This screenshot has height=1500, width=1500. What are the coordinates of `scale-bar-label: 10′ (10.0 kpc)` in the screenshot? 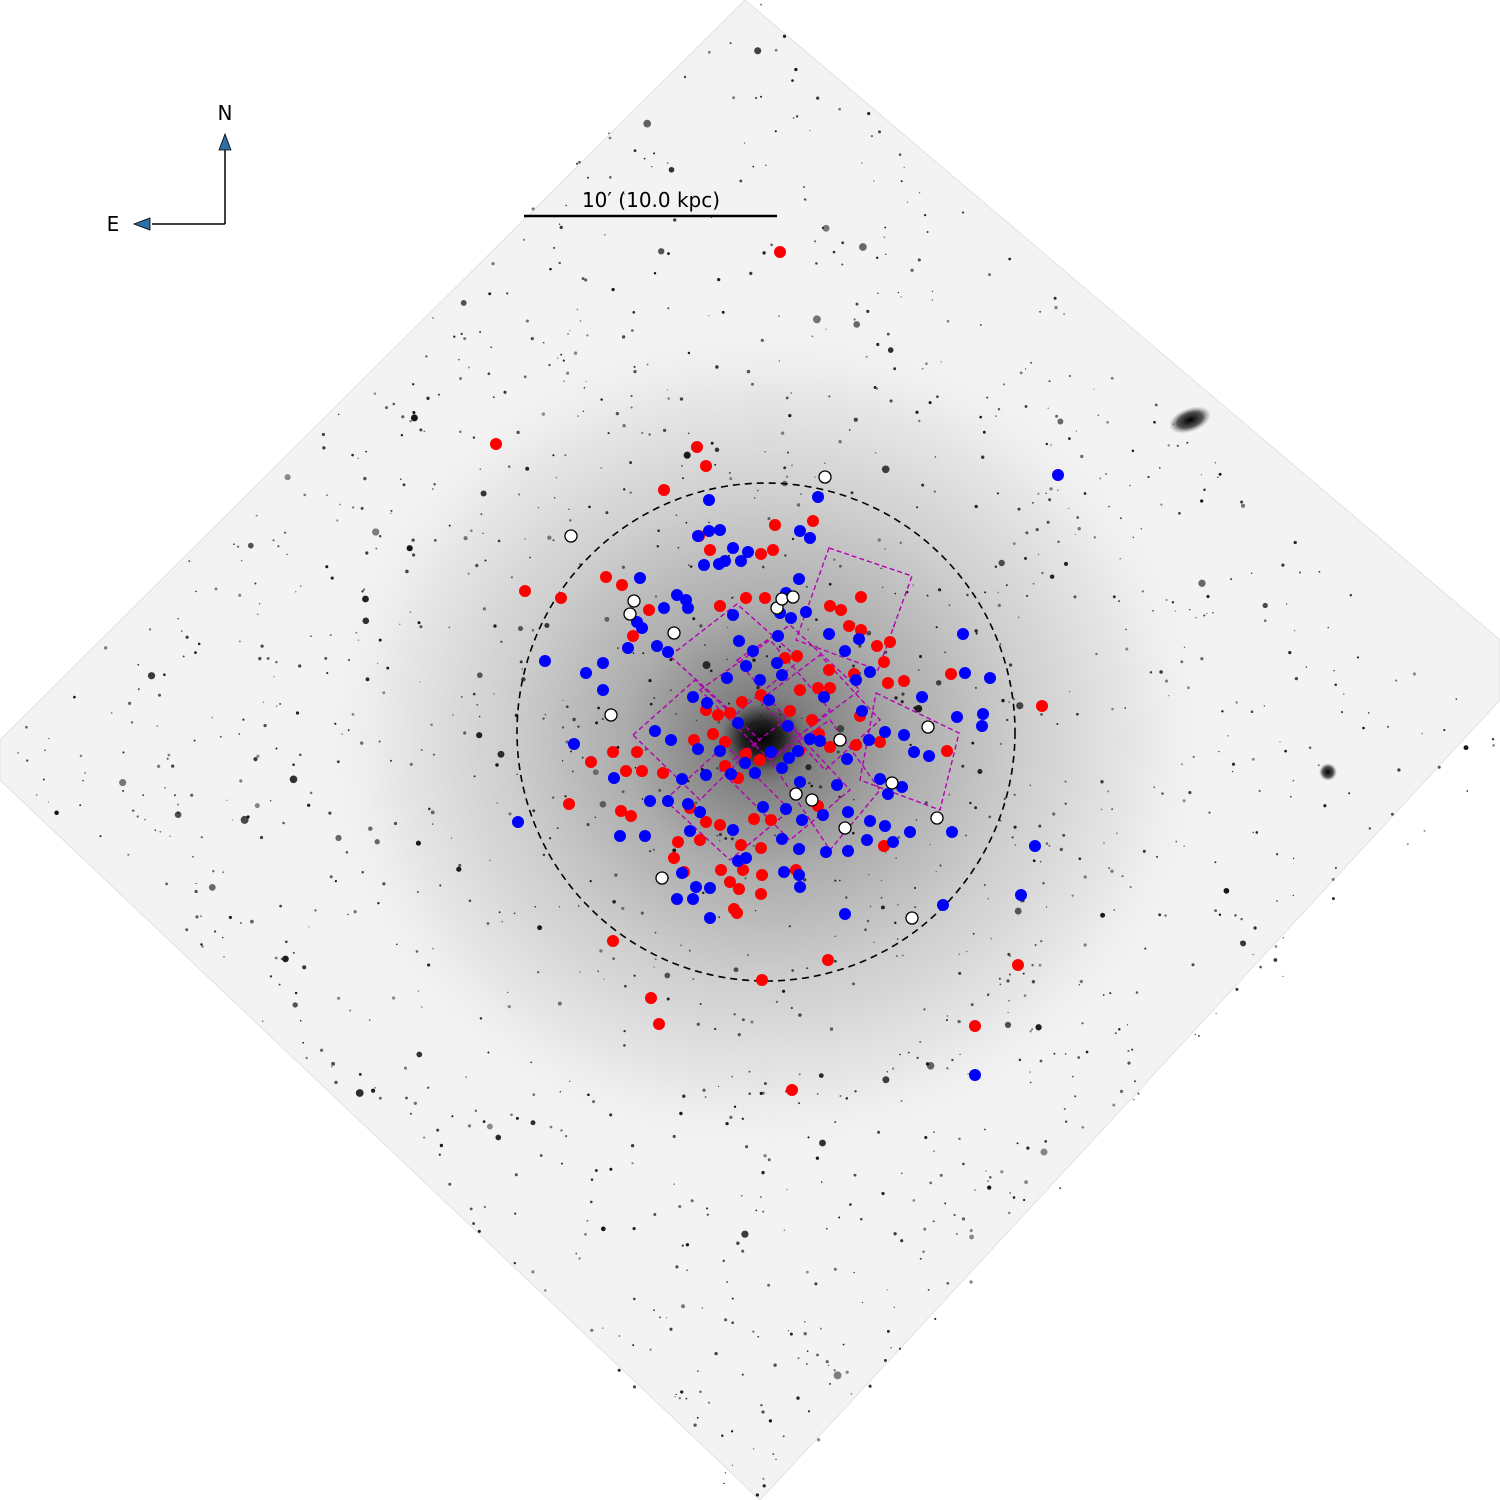 It's located at (651, 200).